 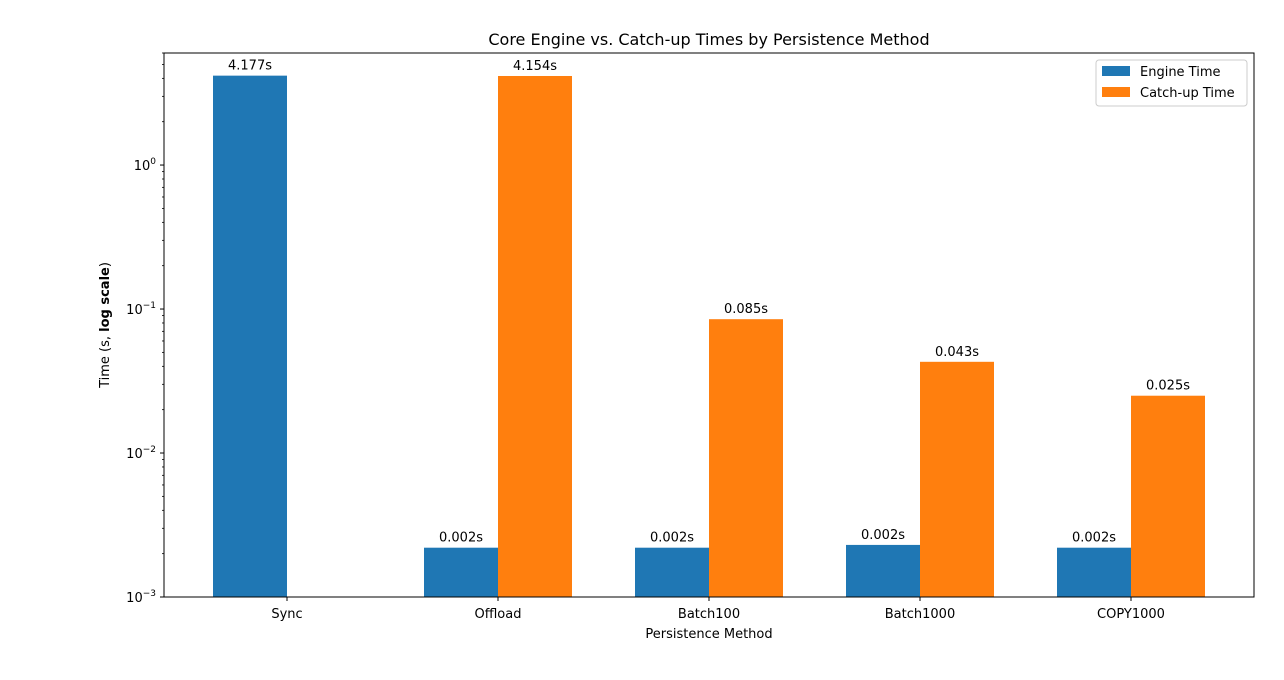 What do you see at coordinates (286, 614) in the screenshot?
I see `x-tick-label-sync: Sync` at bounding box center [286, 614].